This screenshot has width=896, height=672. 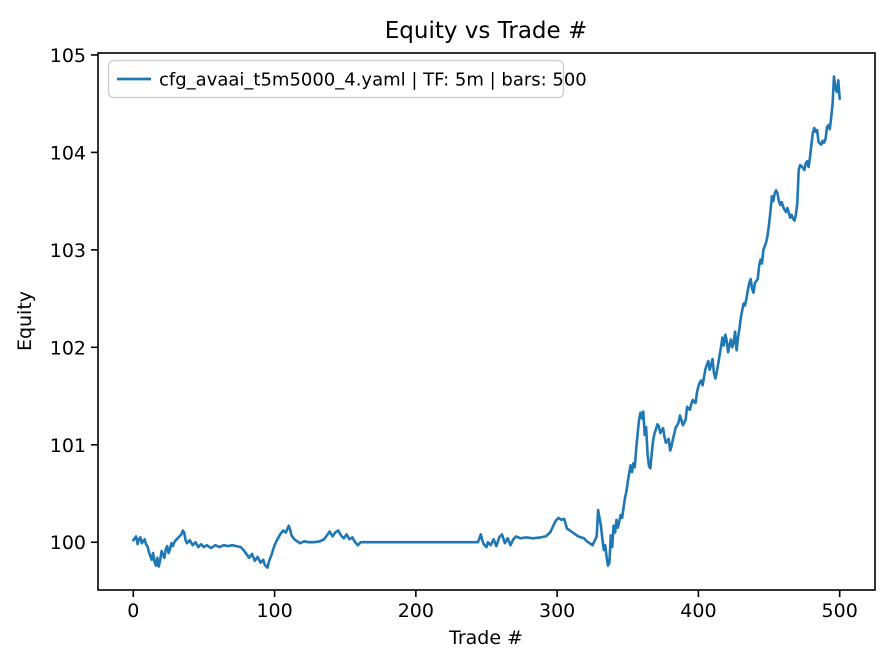 I want to click on y-tick-label: 100, so click(x=68, y=543).